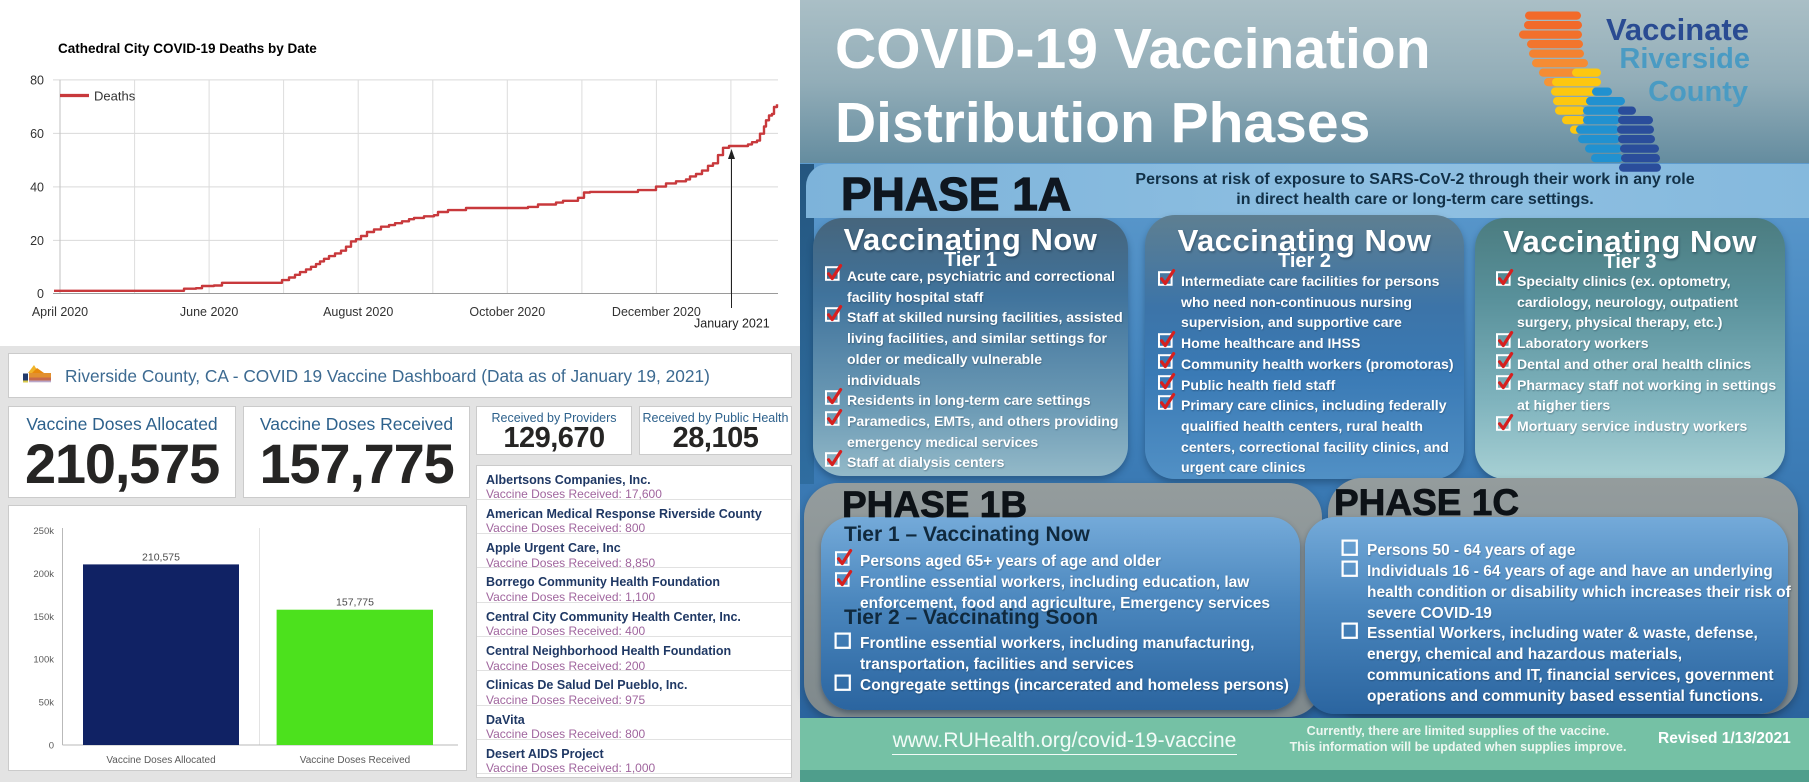 The width and height of the screenshot is (1809, 782). What do you see at coordinates (60, 312) in the screenshot?
I see `svg-text: April 2020` at bounding box center [60, 312].